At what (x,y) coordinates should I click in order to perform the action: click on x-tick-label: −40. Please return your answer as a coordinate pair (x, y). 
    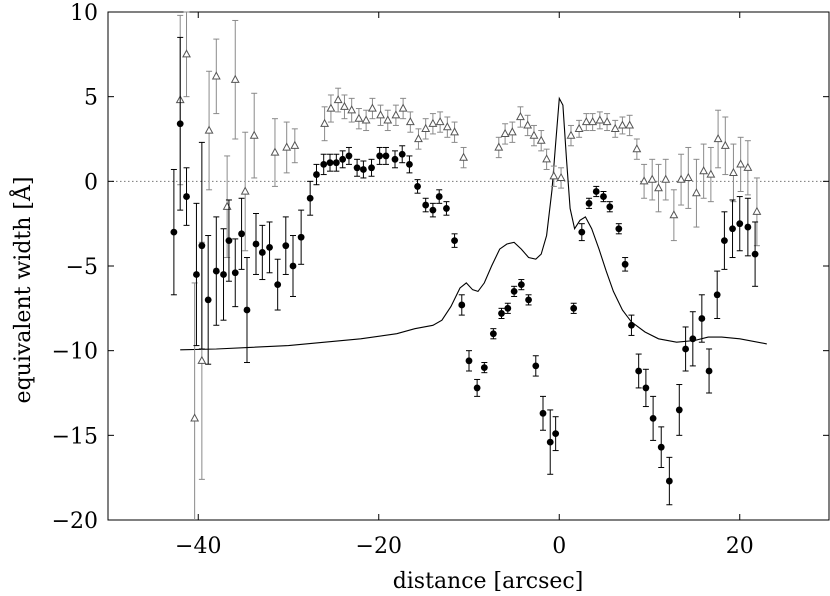
    Looking at the image, I should click on (198, 546).